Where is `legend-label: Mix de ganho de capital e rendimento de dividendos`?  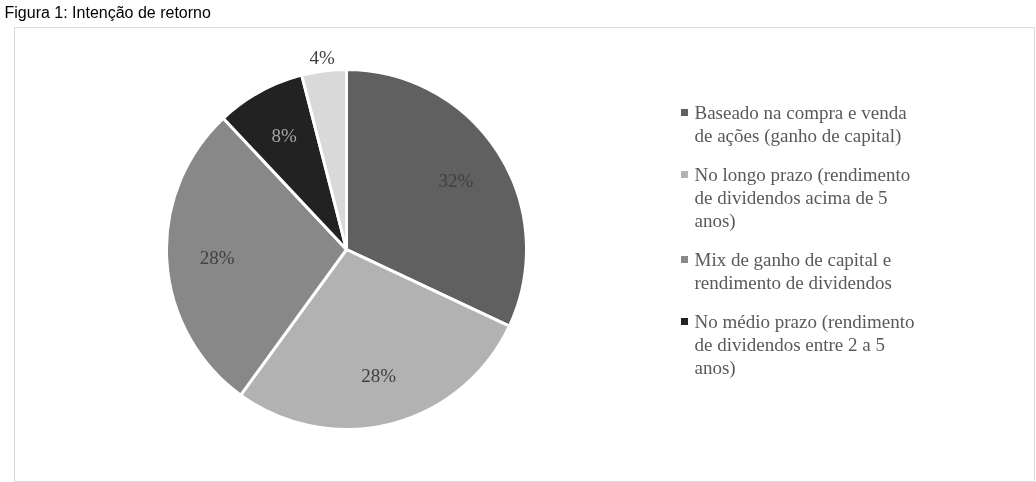
legend-label: Mix de ganho de capital e rendimento de dividendos is located at coordinates (793, 271).